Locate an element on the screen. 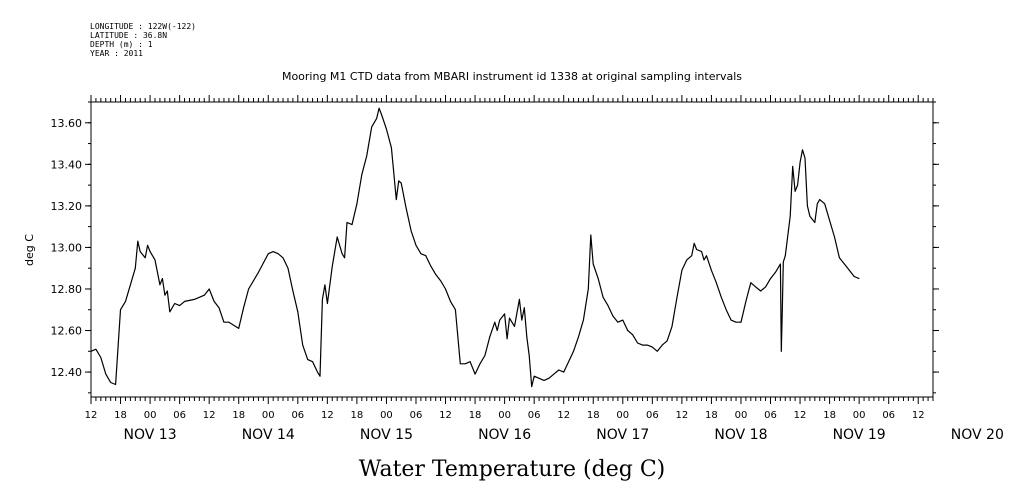 This screenshot has width=1009, height=504. meta-latitude: LATITUDE : 36.8N is located at coordinates (129, 35).